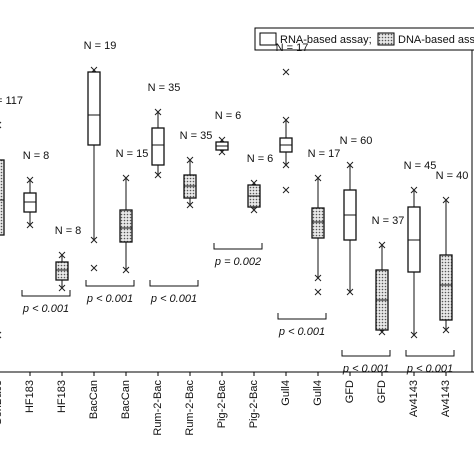 The image size is (474, 474). What do you see at coordinates (436, 40) in the screenshot?
I see `legend-label: DNA-based assay` at bounding box center [436, 40].